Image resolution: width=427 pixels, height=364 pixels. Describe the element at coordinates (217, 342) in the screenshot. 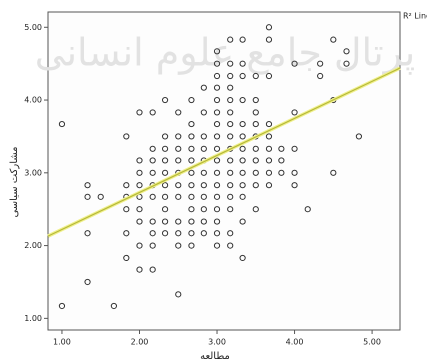

I see `x-tick-label: 3.00` at that location.